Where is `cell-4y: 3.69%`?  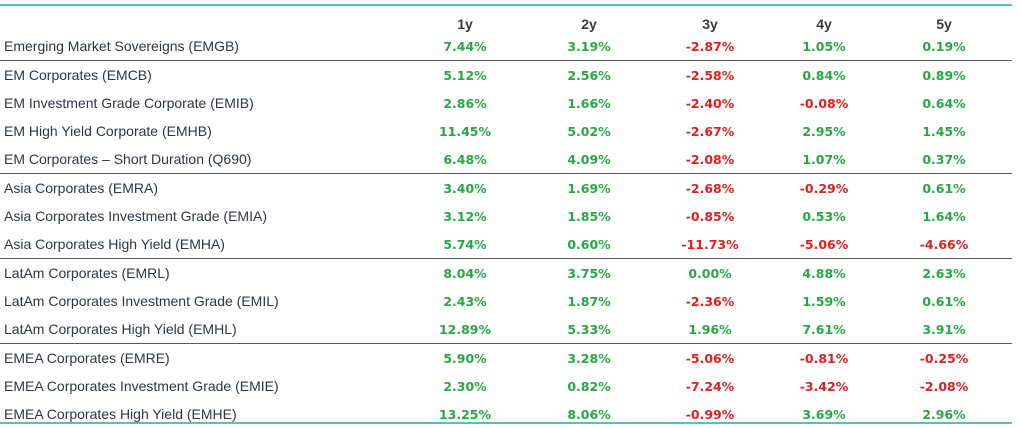
cell-4y: 3.69% is located at coordinates (824, 414).